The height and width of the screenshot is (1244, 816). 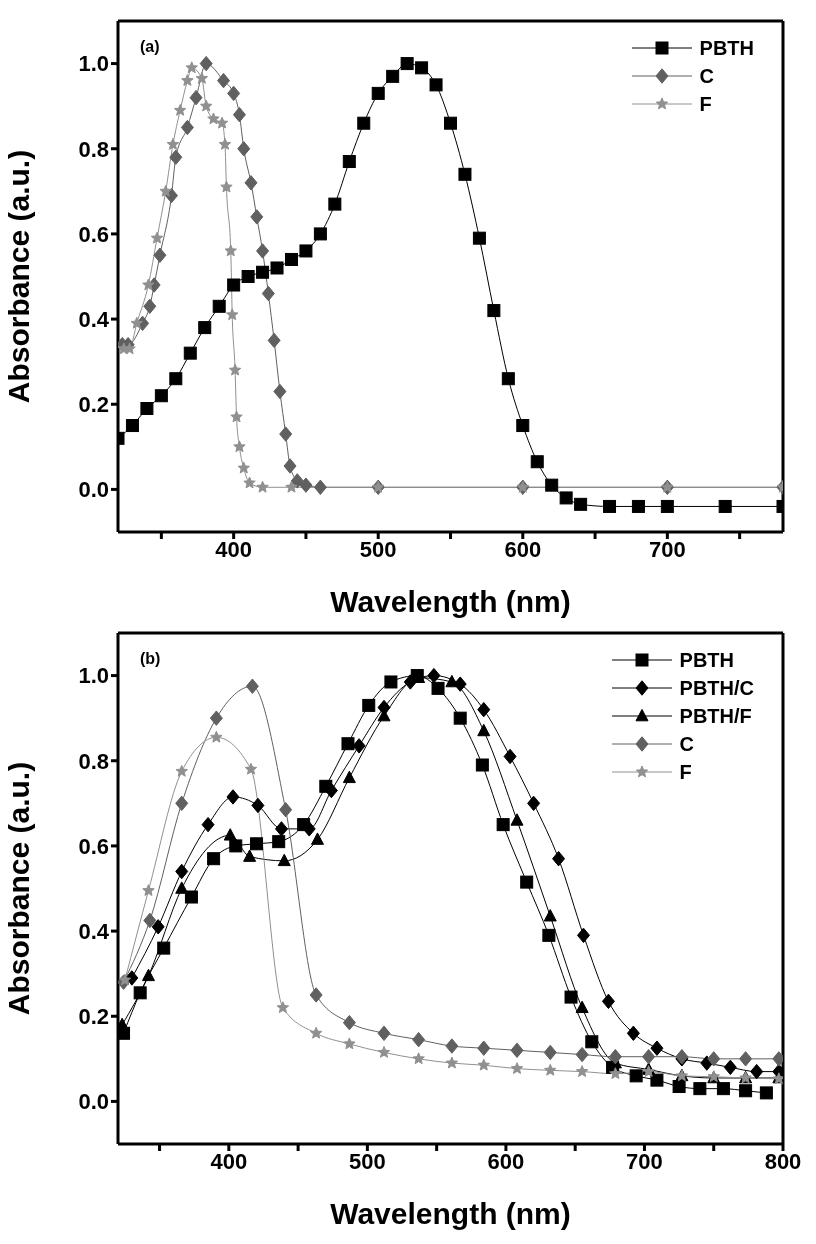 What do you see at coordinates (150, 47) in the screenshot?
I see `annotation: (a)` at bounding box center [150, 47].